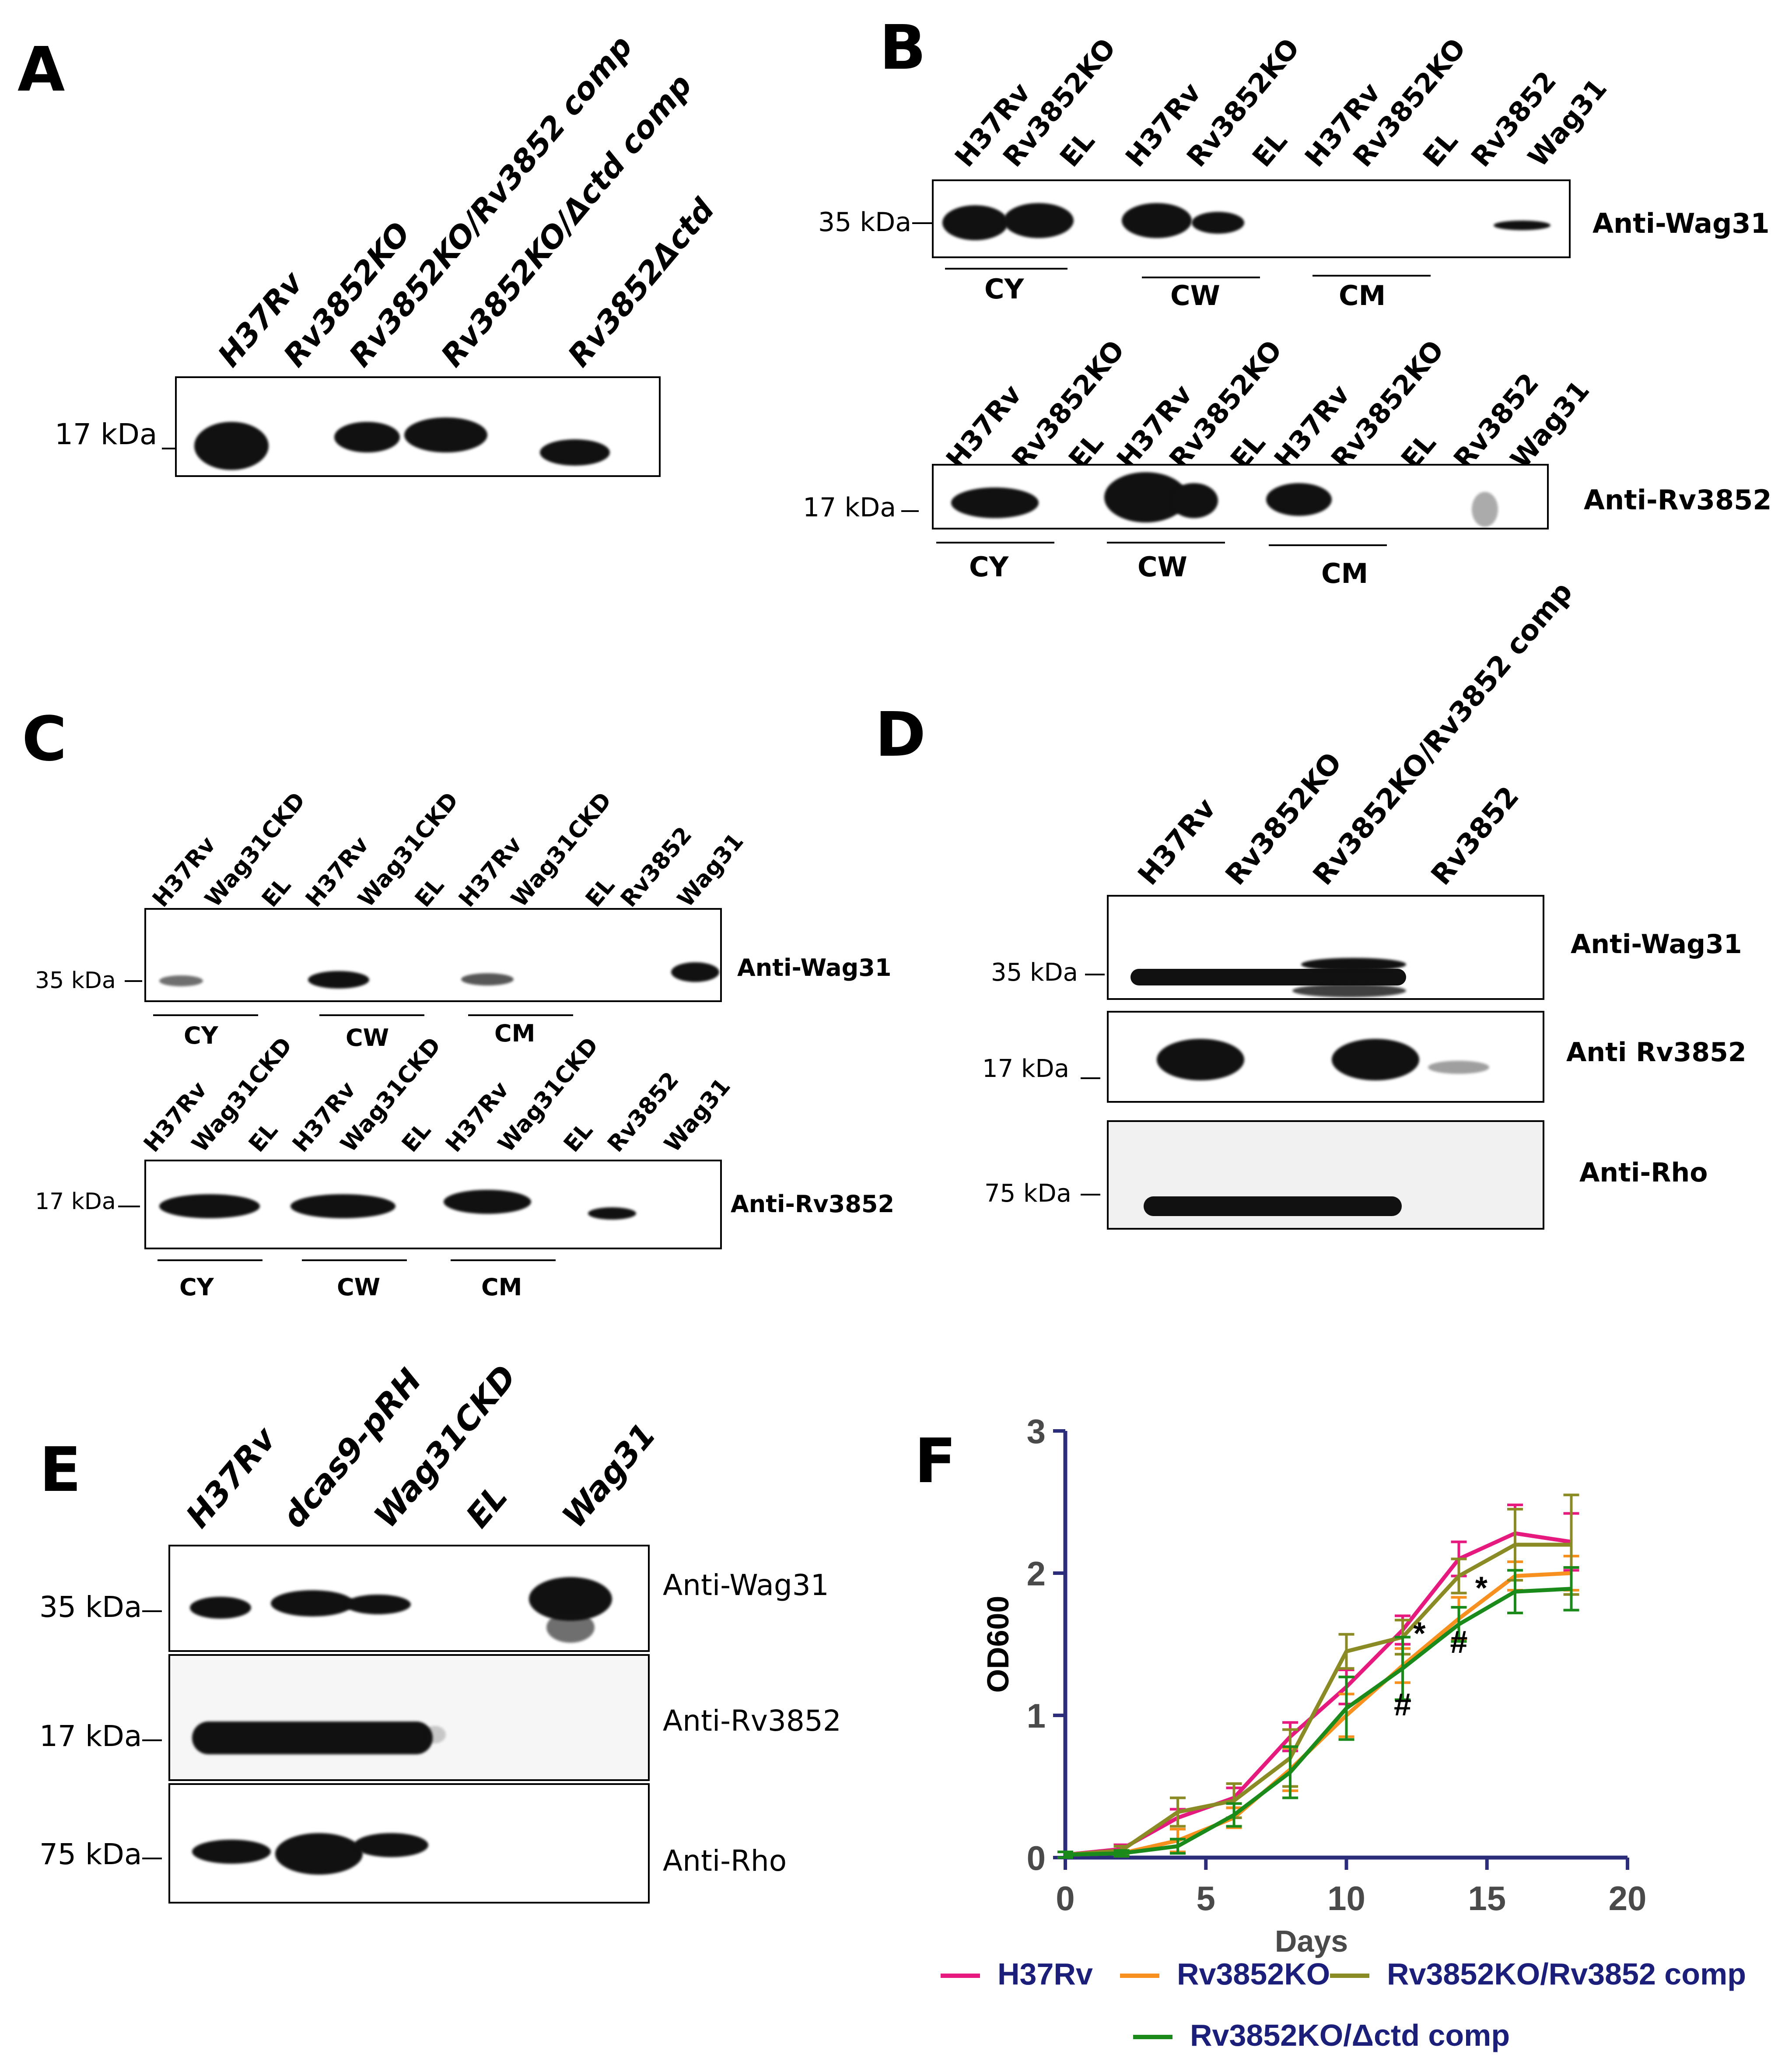  Describe the element at coordinates (1240, 496) in the screenshot. I see `panel-b-blot-rv3852` at that location.